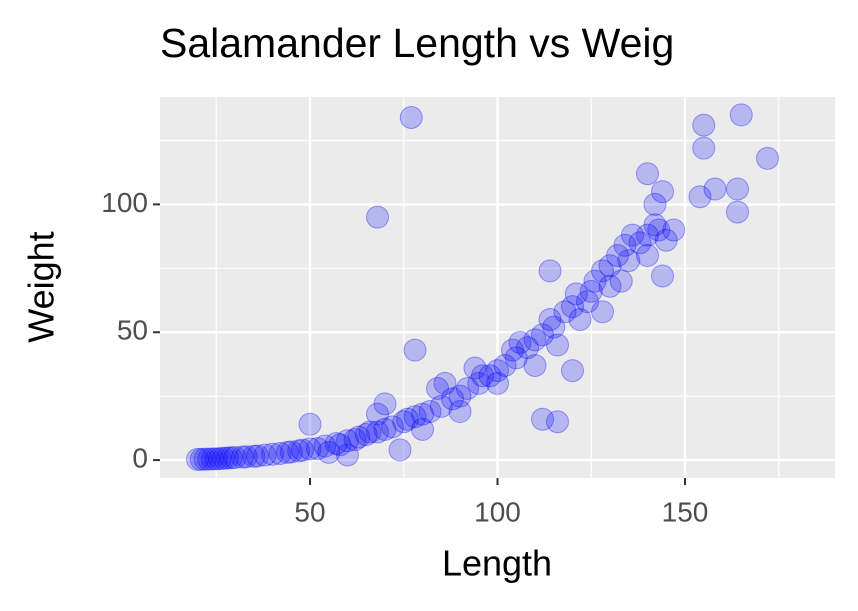 Image resolution: width=858 pixels, height=611 pixels. Describe the element at coordinates (309, 511) in the screenshot. I see `x-tick-label: 50` at that location.